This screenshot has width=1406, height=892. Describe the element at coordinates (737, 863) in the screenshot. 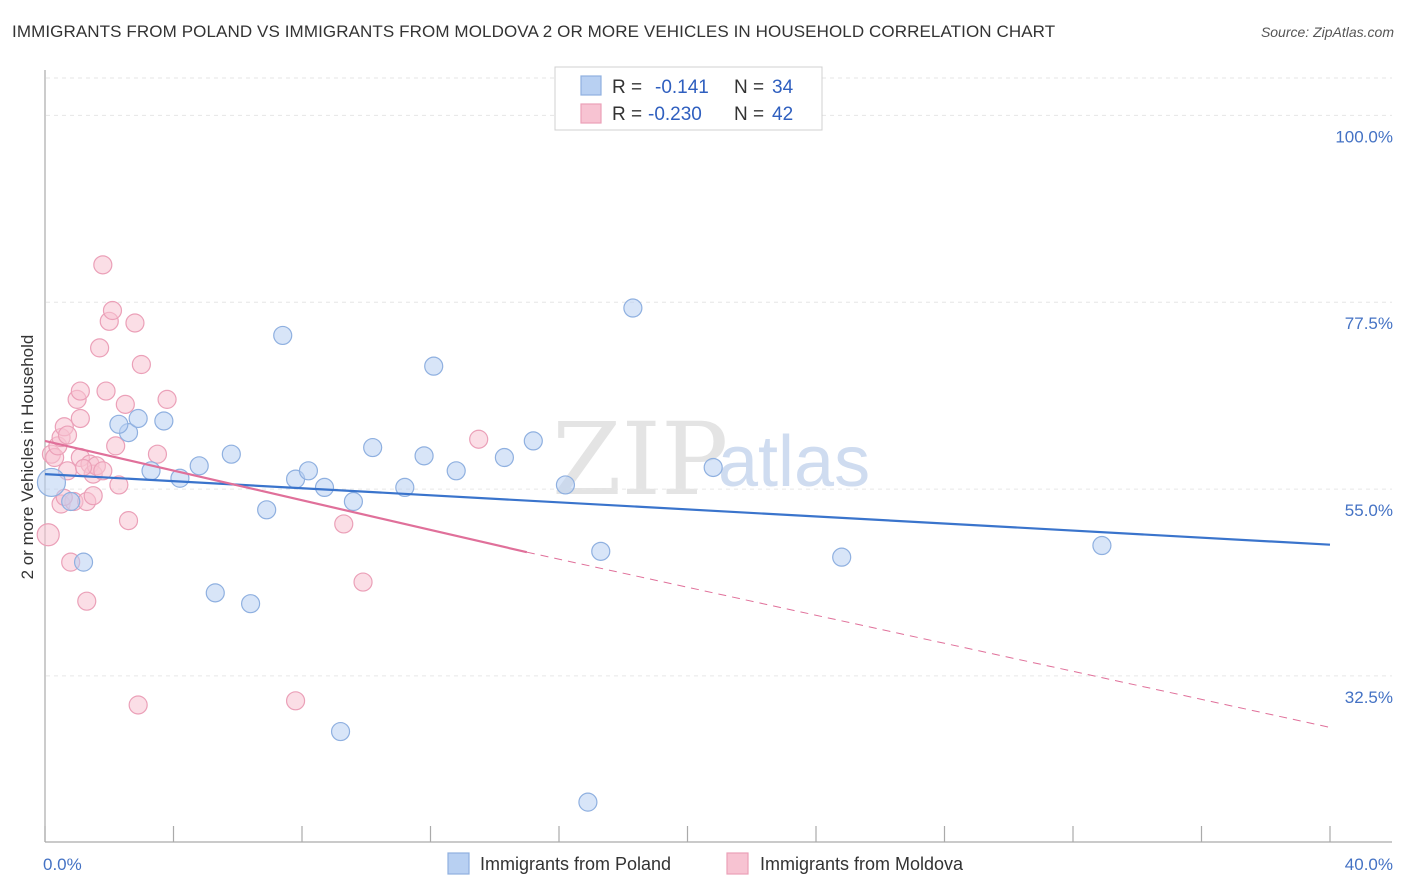

I see `bottom-legend-swatch-moldova` at that location.